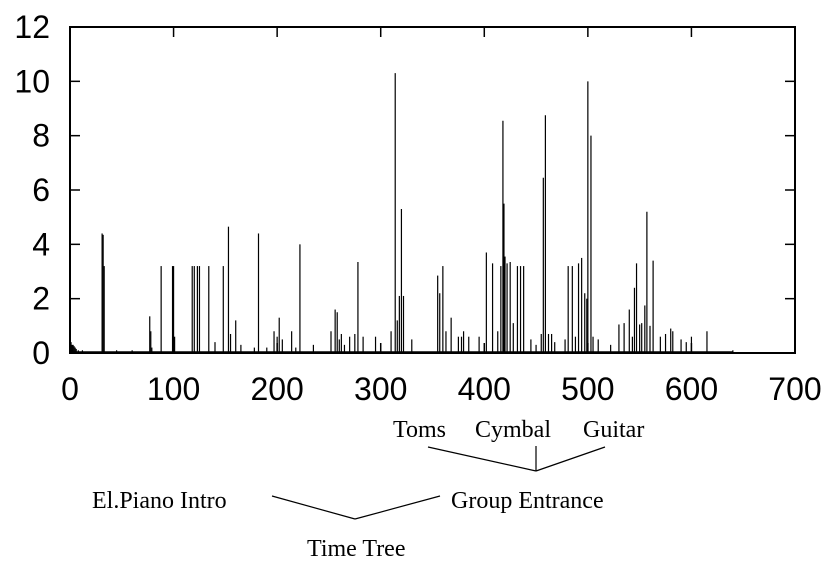 The height and width of the screenshot is (563, 827). Describe the element at coordinates (32, 81) in the screenshot. I see `y-tick-label: 10` at that location.